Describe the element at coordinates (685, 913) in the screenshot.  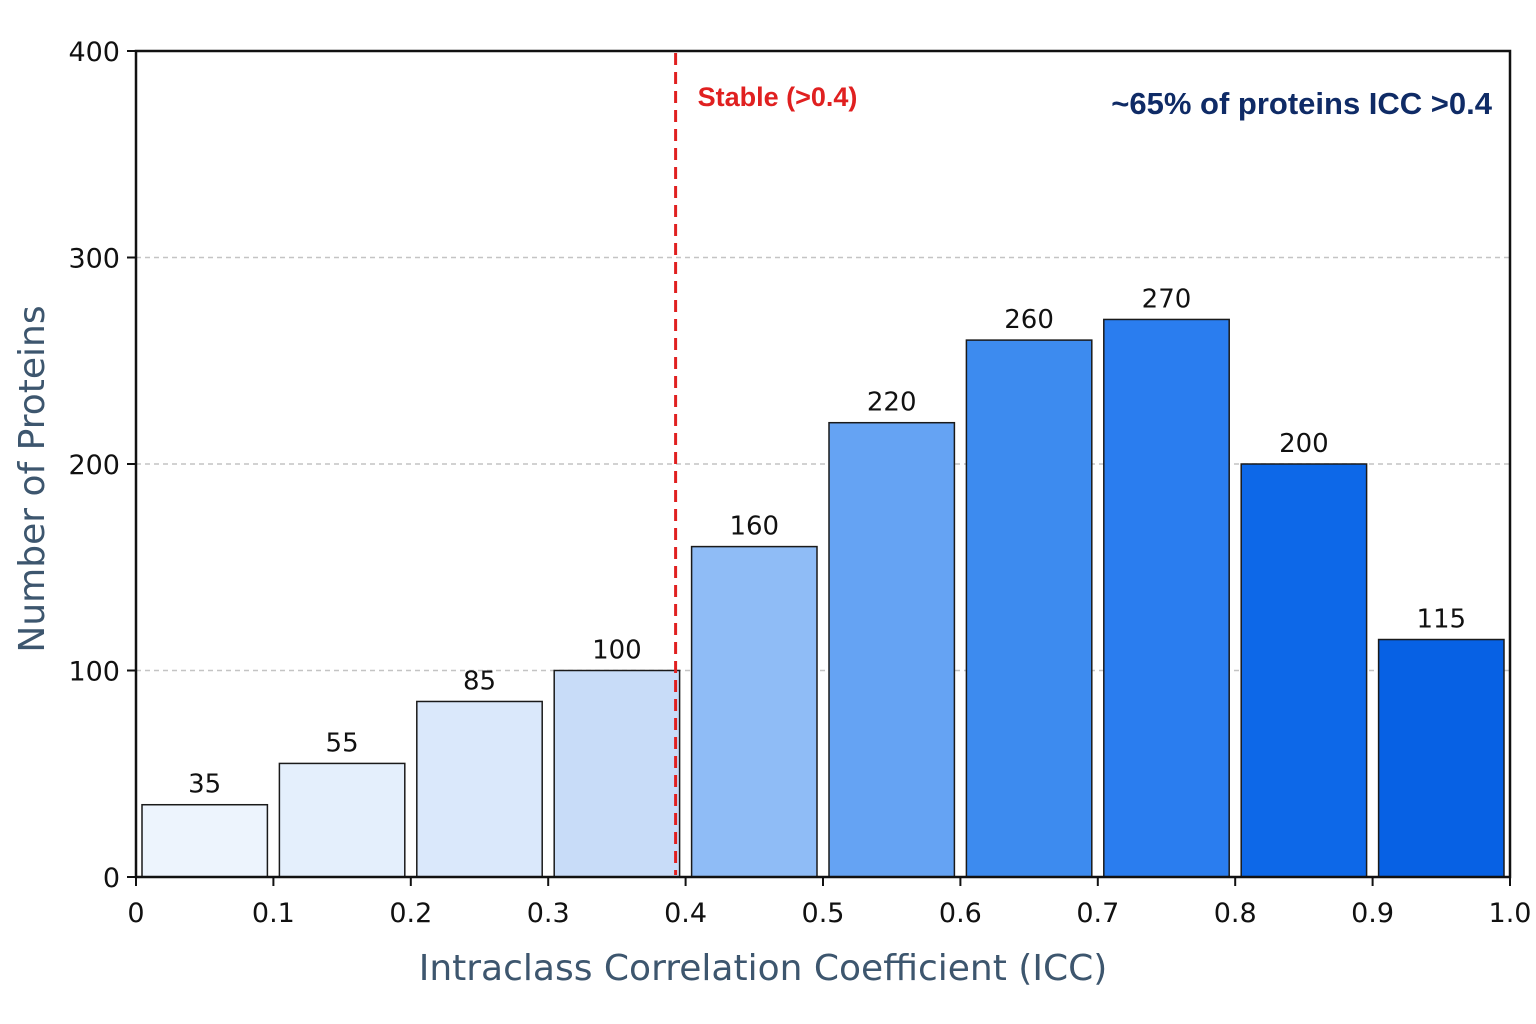
I see `x-tick-label: 0.4` at that location.